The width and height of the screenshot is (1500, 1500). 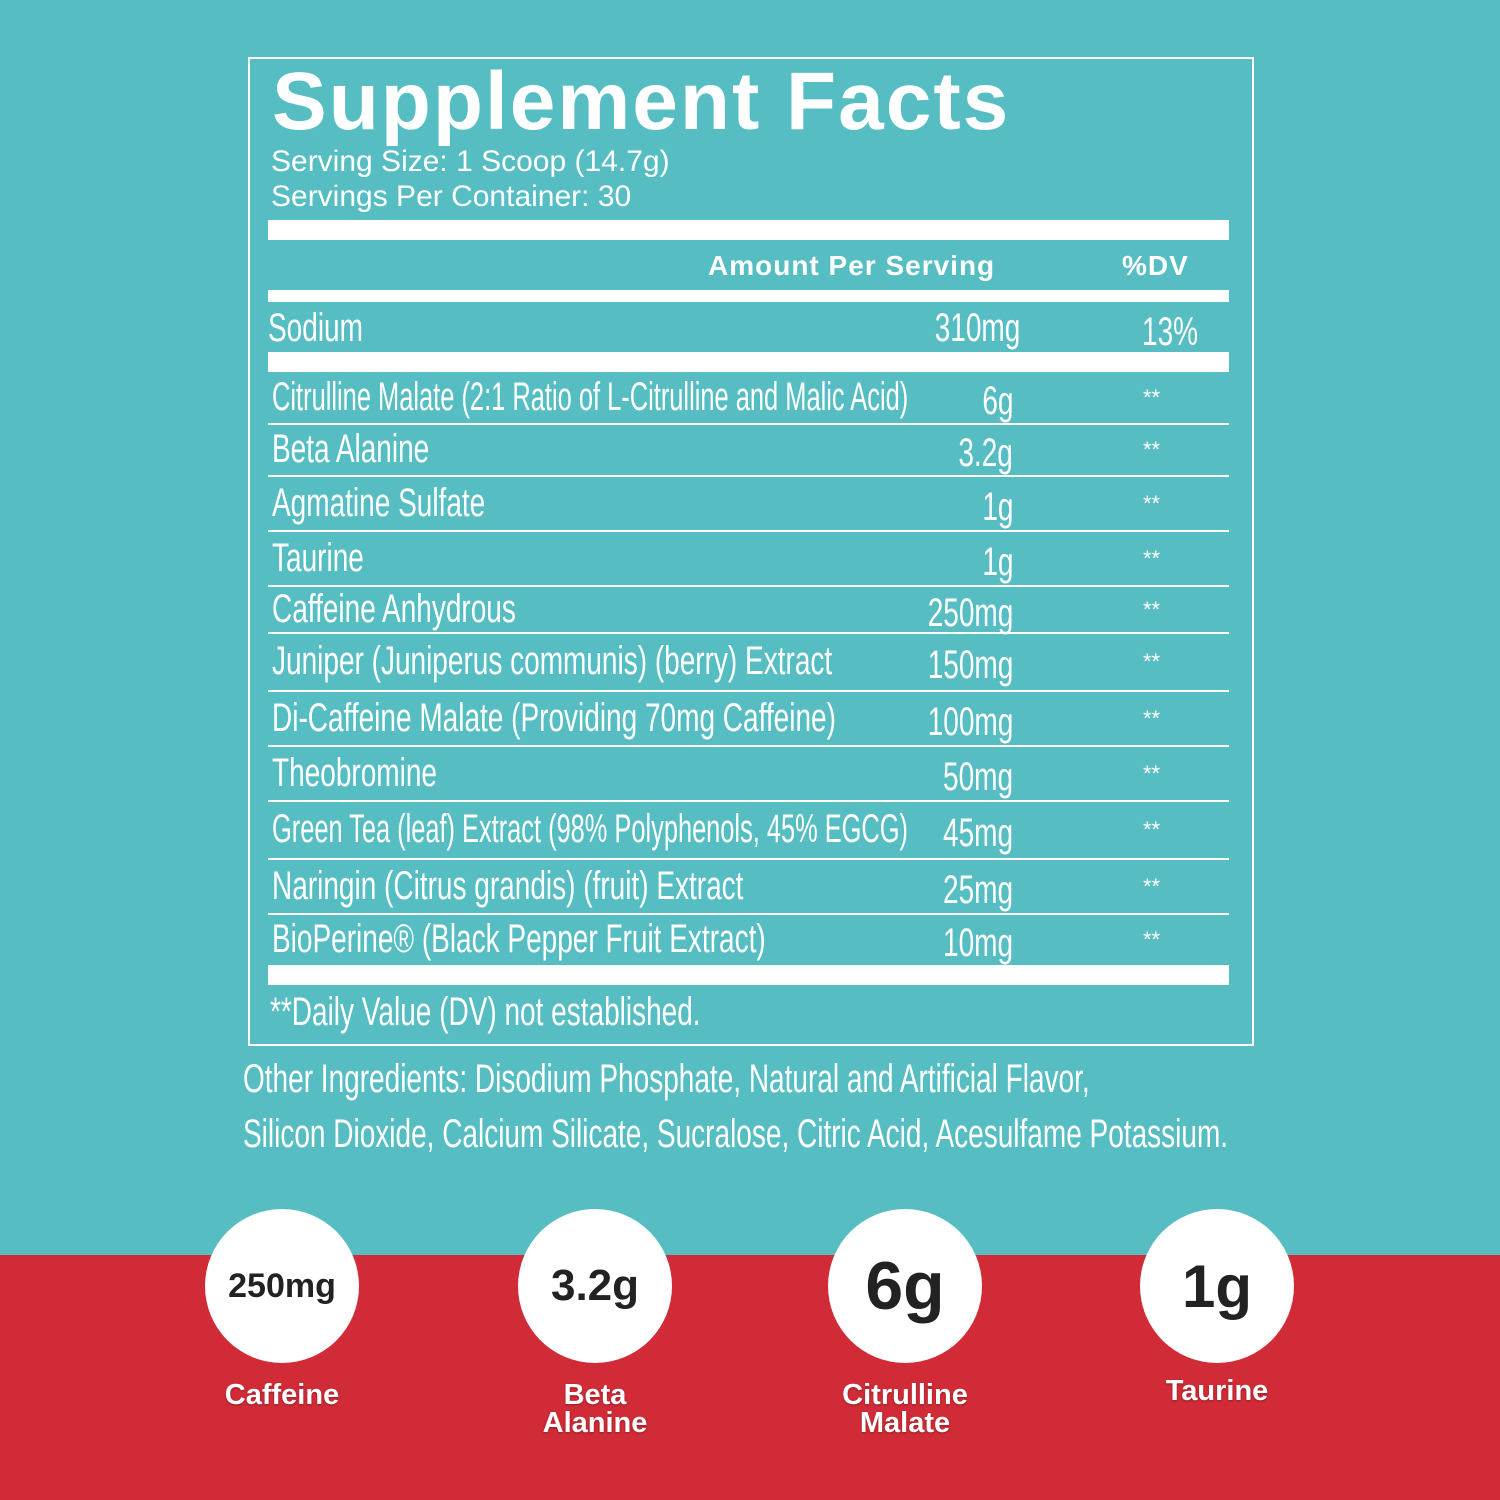 I want to click on header-dv: %DV, so click(x=1155, y=265).